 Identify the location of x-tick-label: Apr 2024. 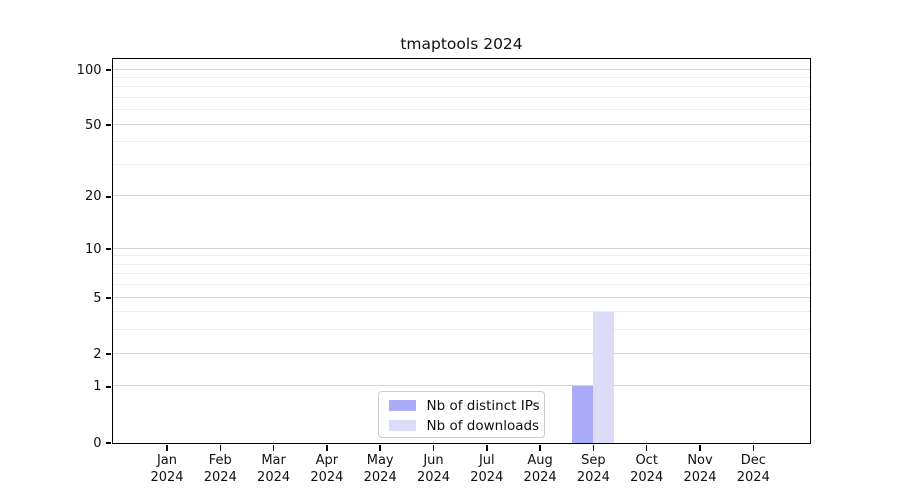
(327, 469).